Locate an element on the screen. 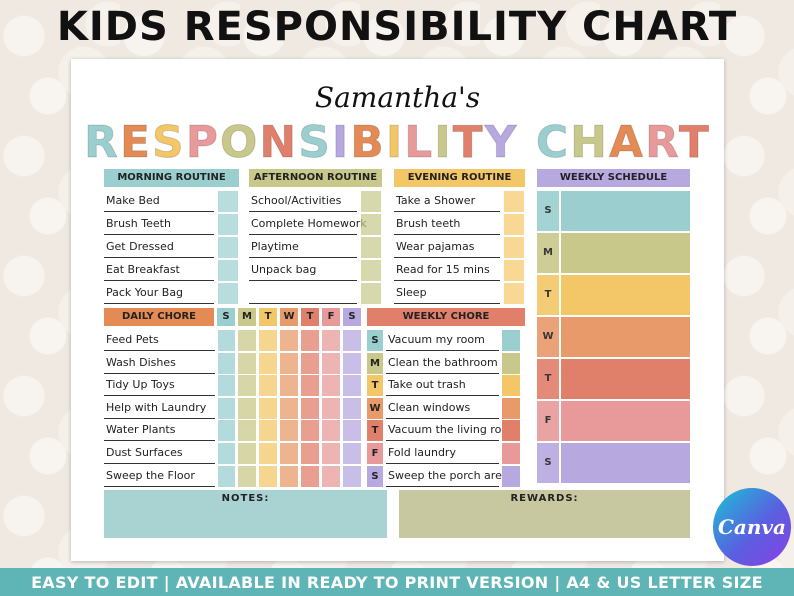  schedule-row: T is located at coordinates (613, 379).